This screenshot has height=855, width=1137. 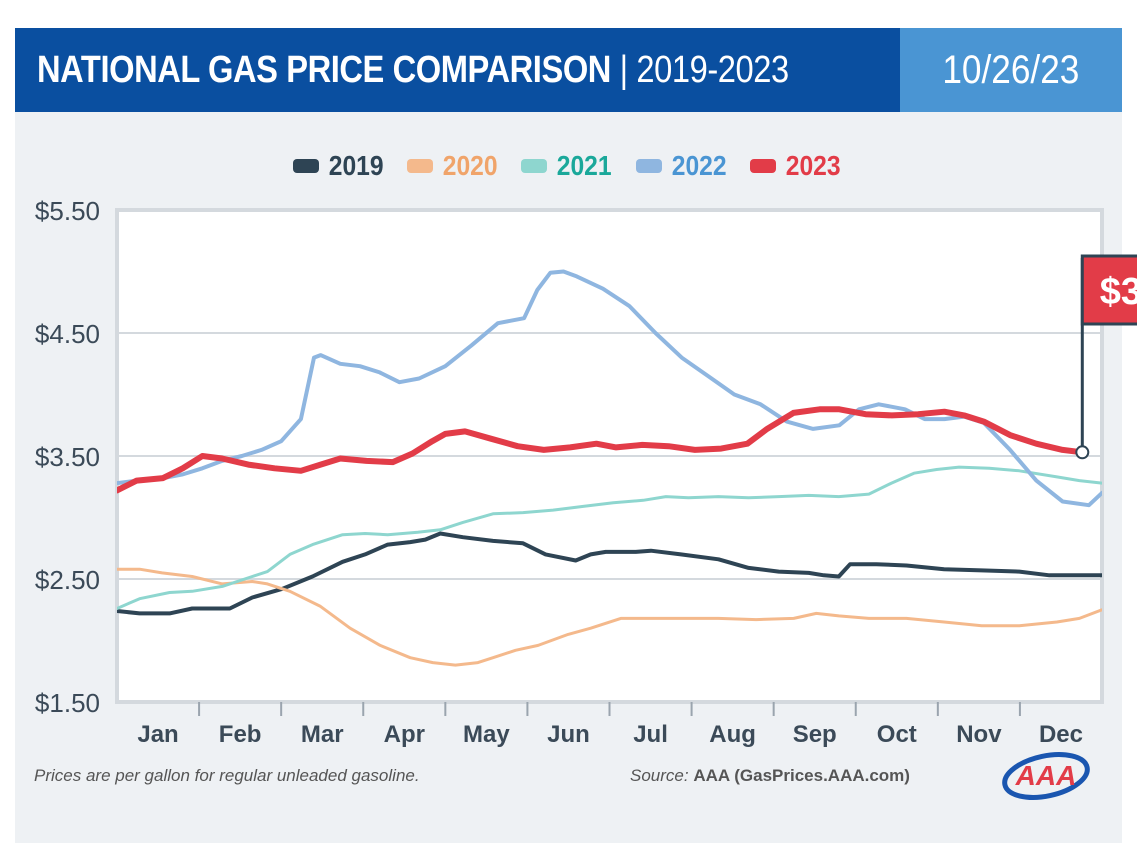 I want to click on x-tick-label: Nov, so click(x=979, y=734).